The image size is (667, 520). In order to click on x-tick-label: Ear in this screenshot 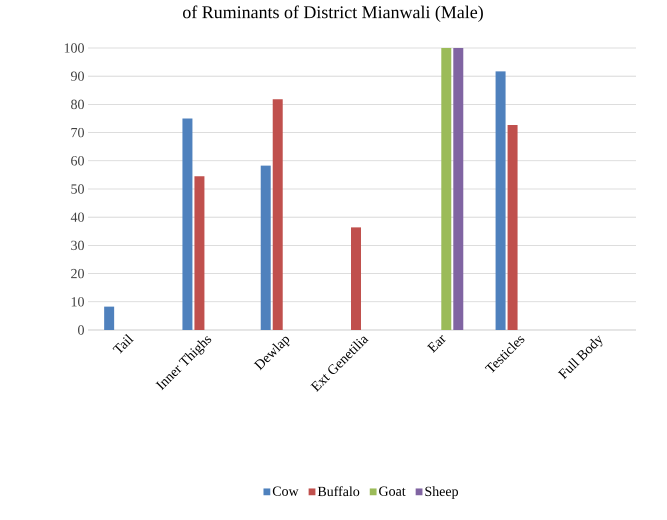, I will do `click(436, 343)`.